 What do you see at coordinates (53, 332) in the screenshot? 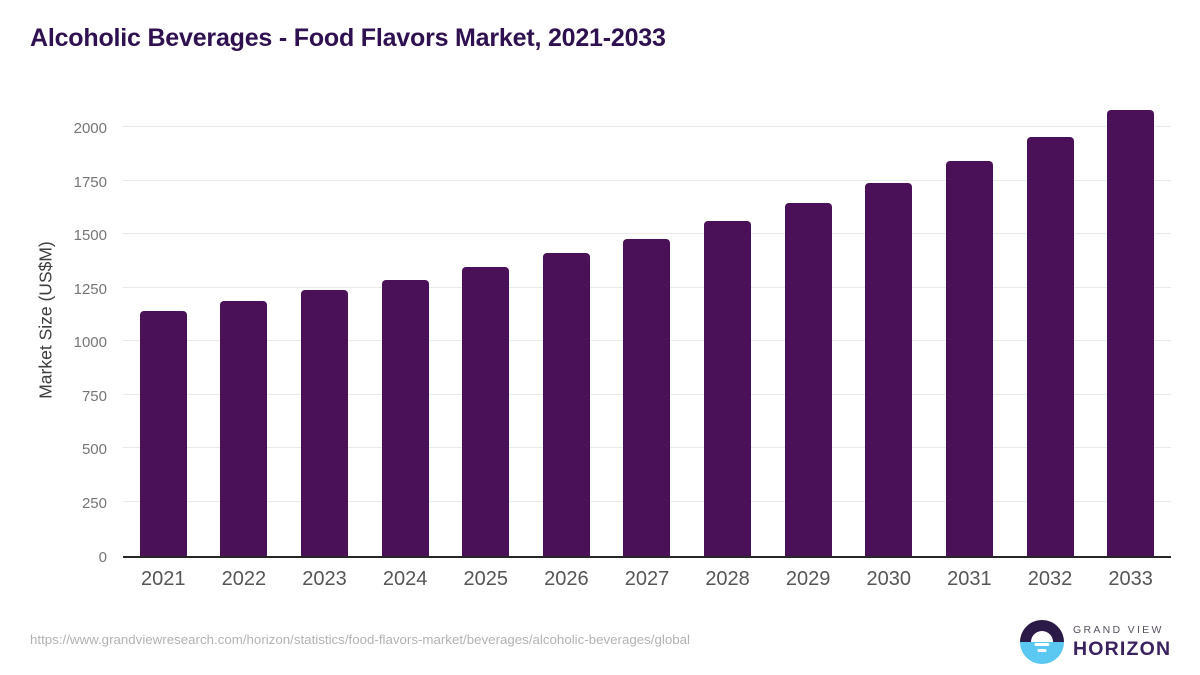
I see `y-axis-tick-labels: 0 250 500 750 1000 1250 1500 1750 2000` at bounding box center [53, 332].